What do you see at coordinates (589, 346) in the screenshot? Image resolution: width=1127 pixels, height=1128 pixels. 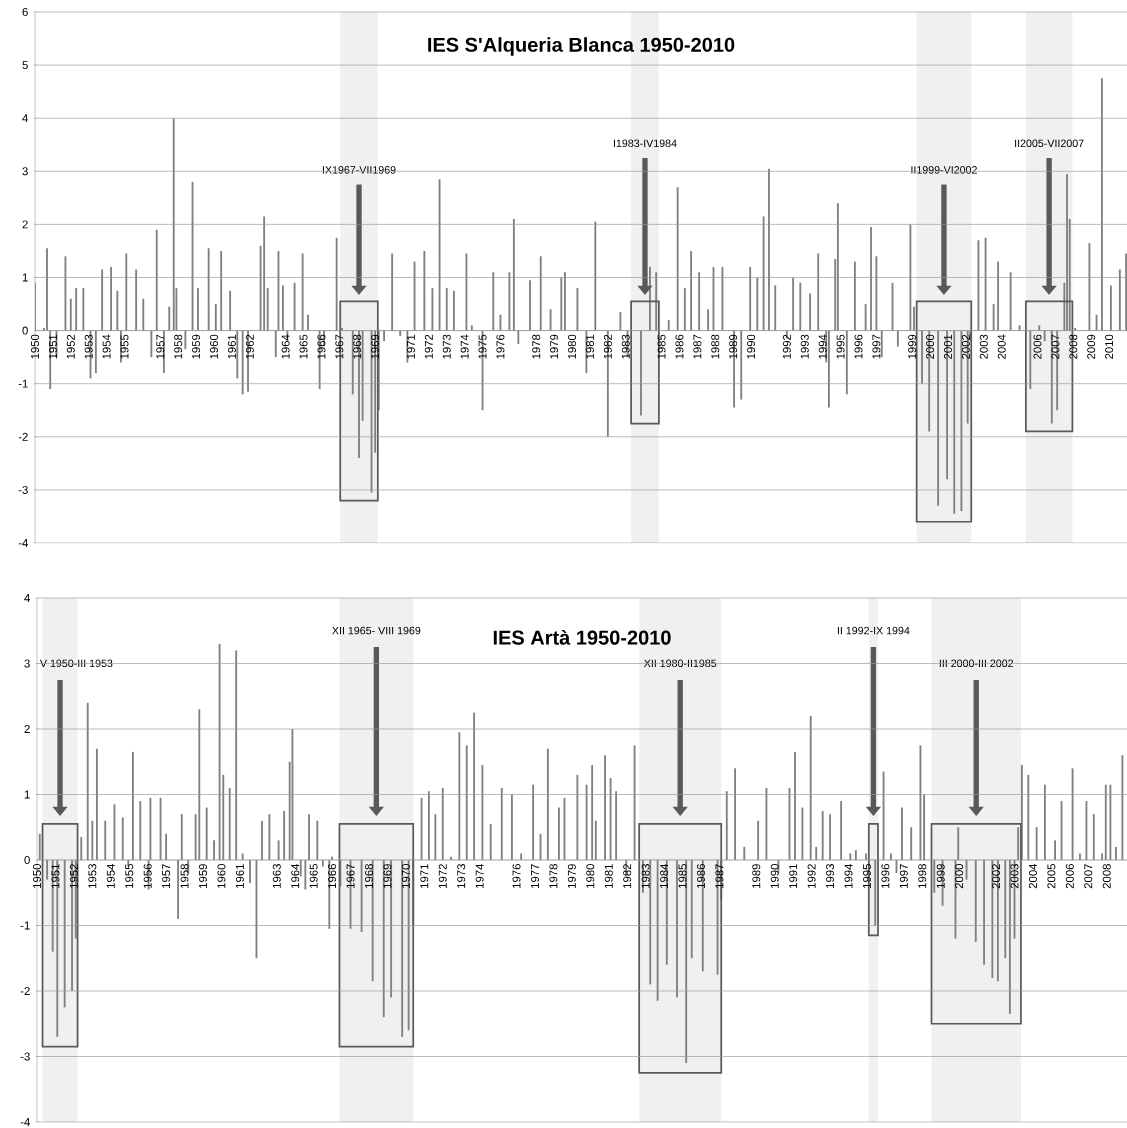 I see `x-tick-label: 1981` at bounding box center [589, 346].